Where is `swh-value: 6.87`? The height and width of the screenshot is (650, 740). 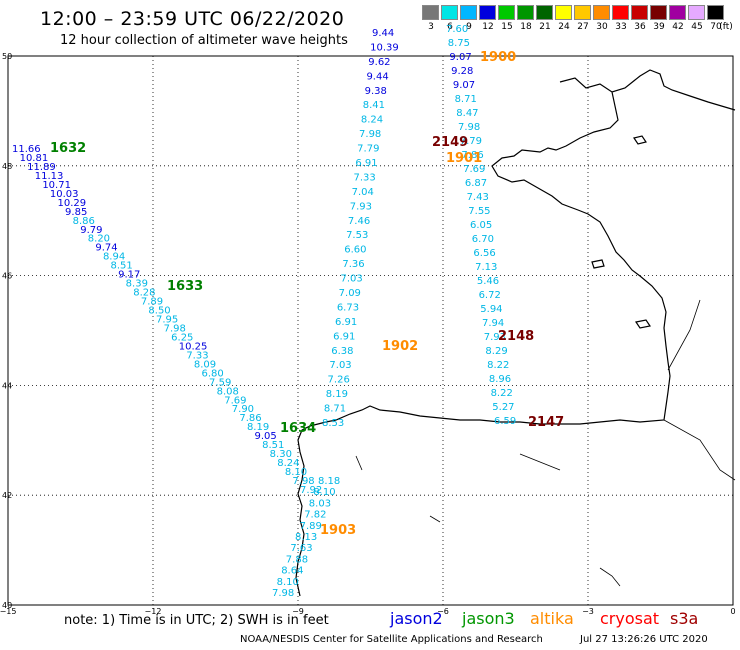
swh-value: 6.87 is located at coordinates (476, 183).